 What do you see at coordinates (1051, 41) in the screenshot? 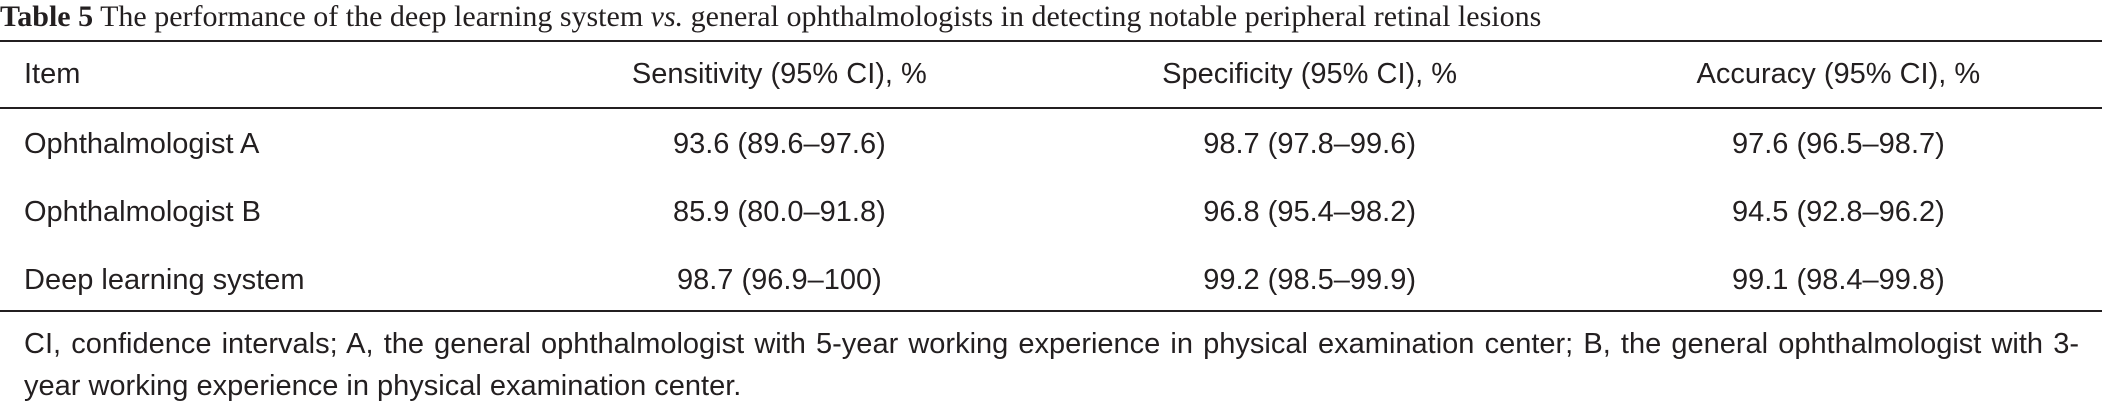
I see `top-rule` at bounding box center [1051, 41].